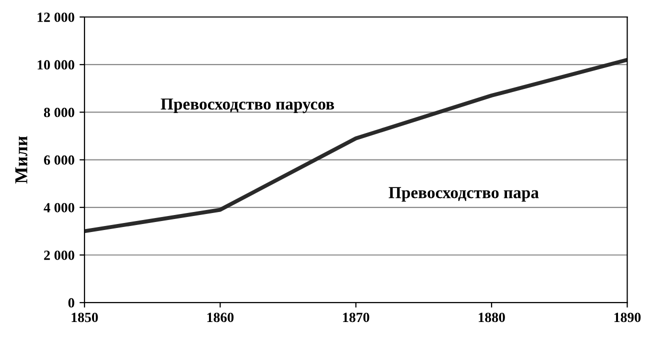  I want to click on y-tick-label: 0, so click(71, 303).